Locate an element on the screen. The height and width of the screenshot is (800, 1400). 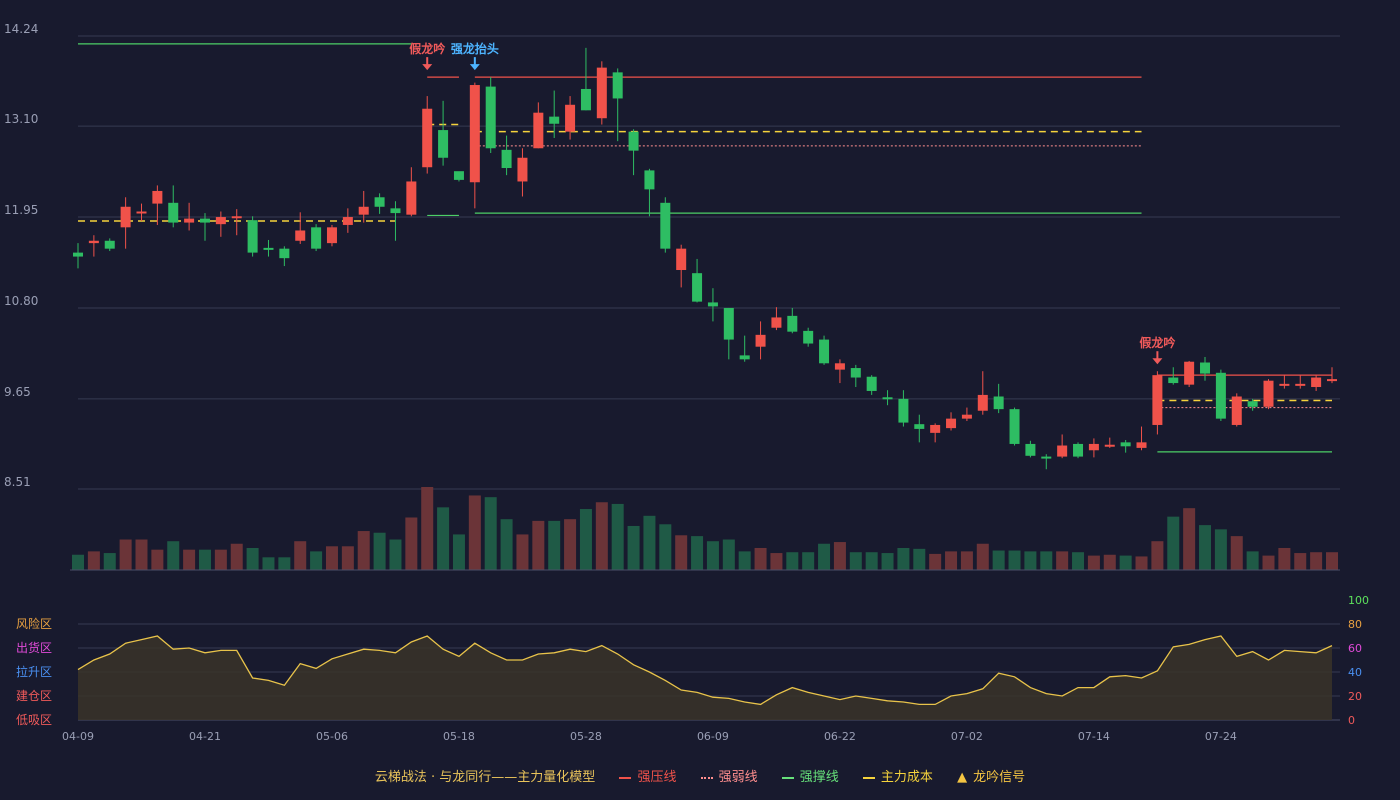
osc-tick-label: 60 is located at coordinates (1355, 648).